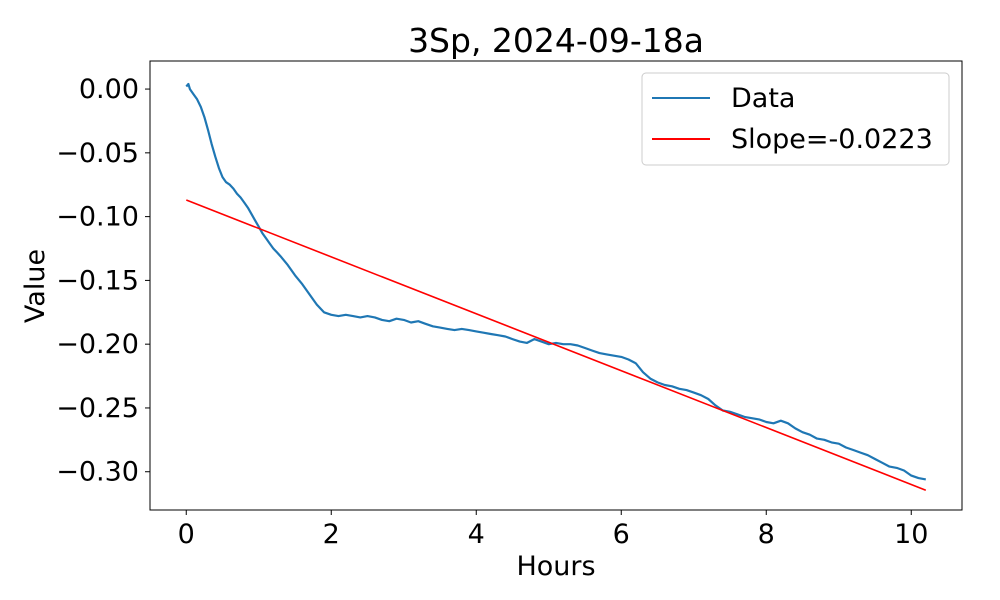  I want to click on y-tick-label: −0.25, so click(97, 408).